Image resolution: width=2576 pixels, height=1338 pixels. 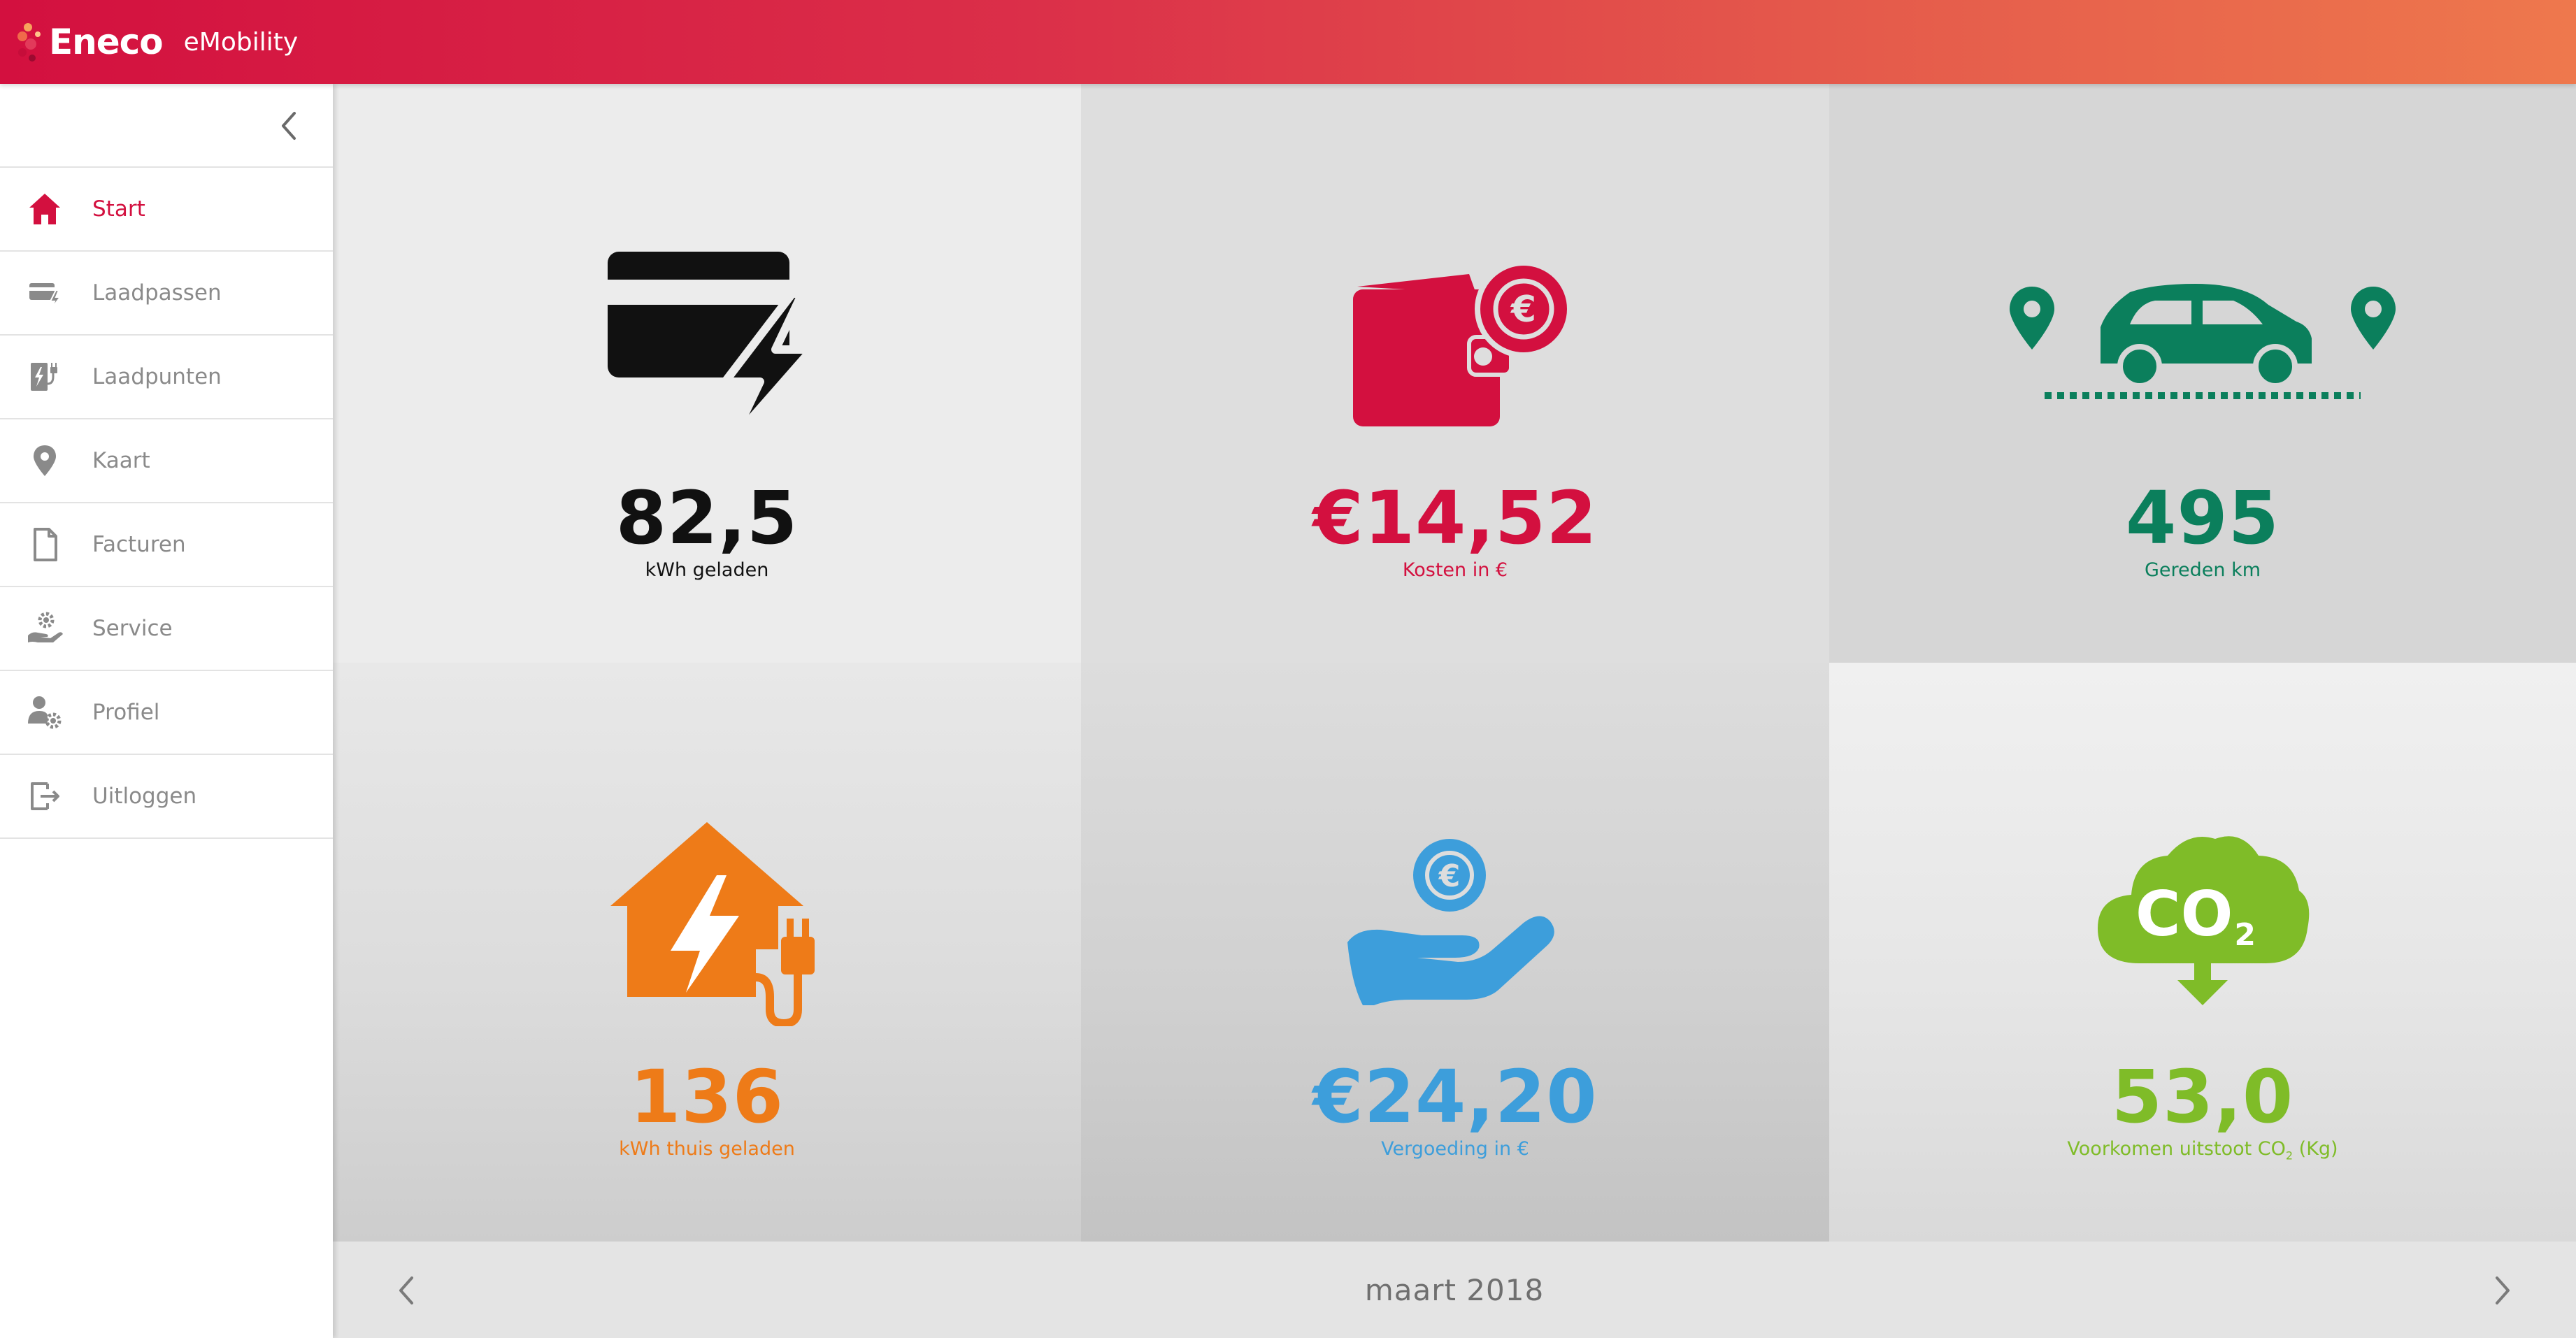 I want to click on sidebar-collapse-row, so click(x=166, y=126).